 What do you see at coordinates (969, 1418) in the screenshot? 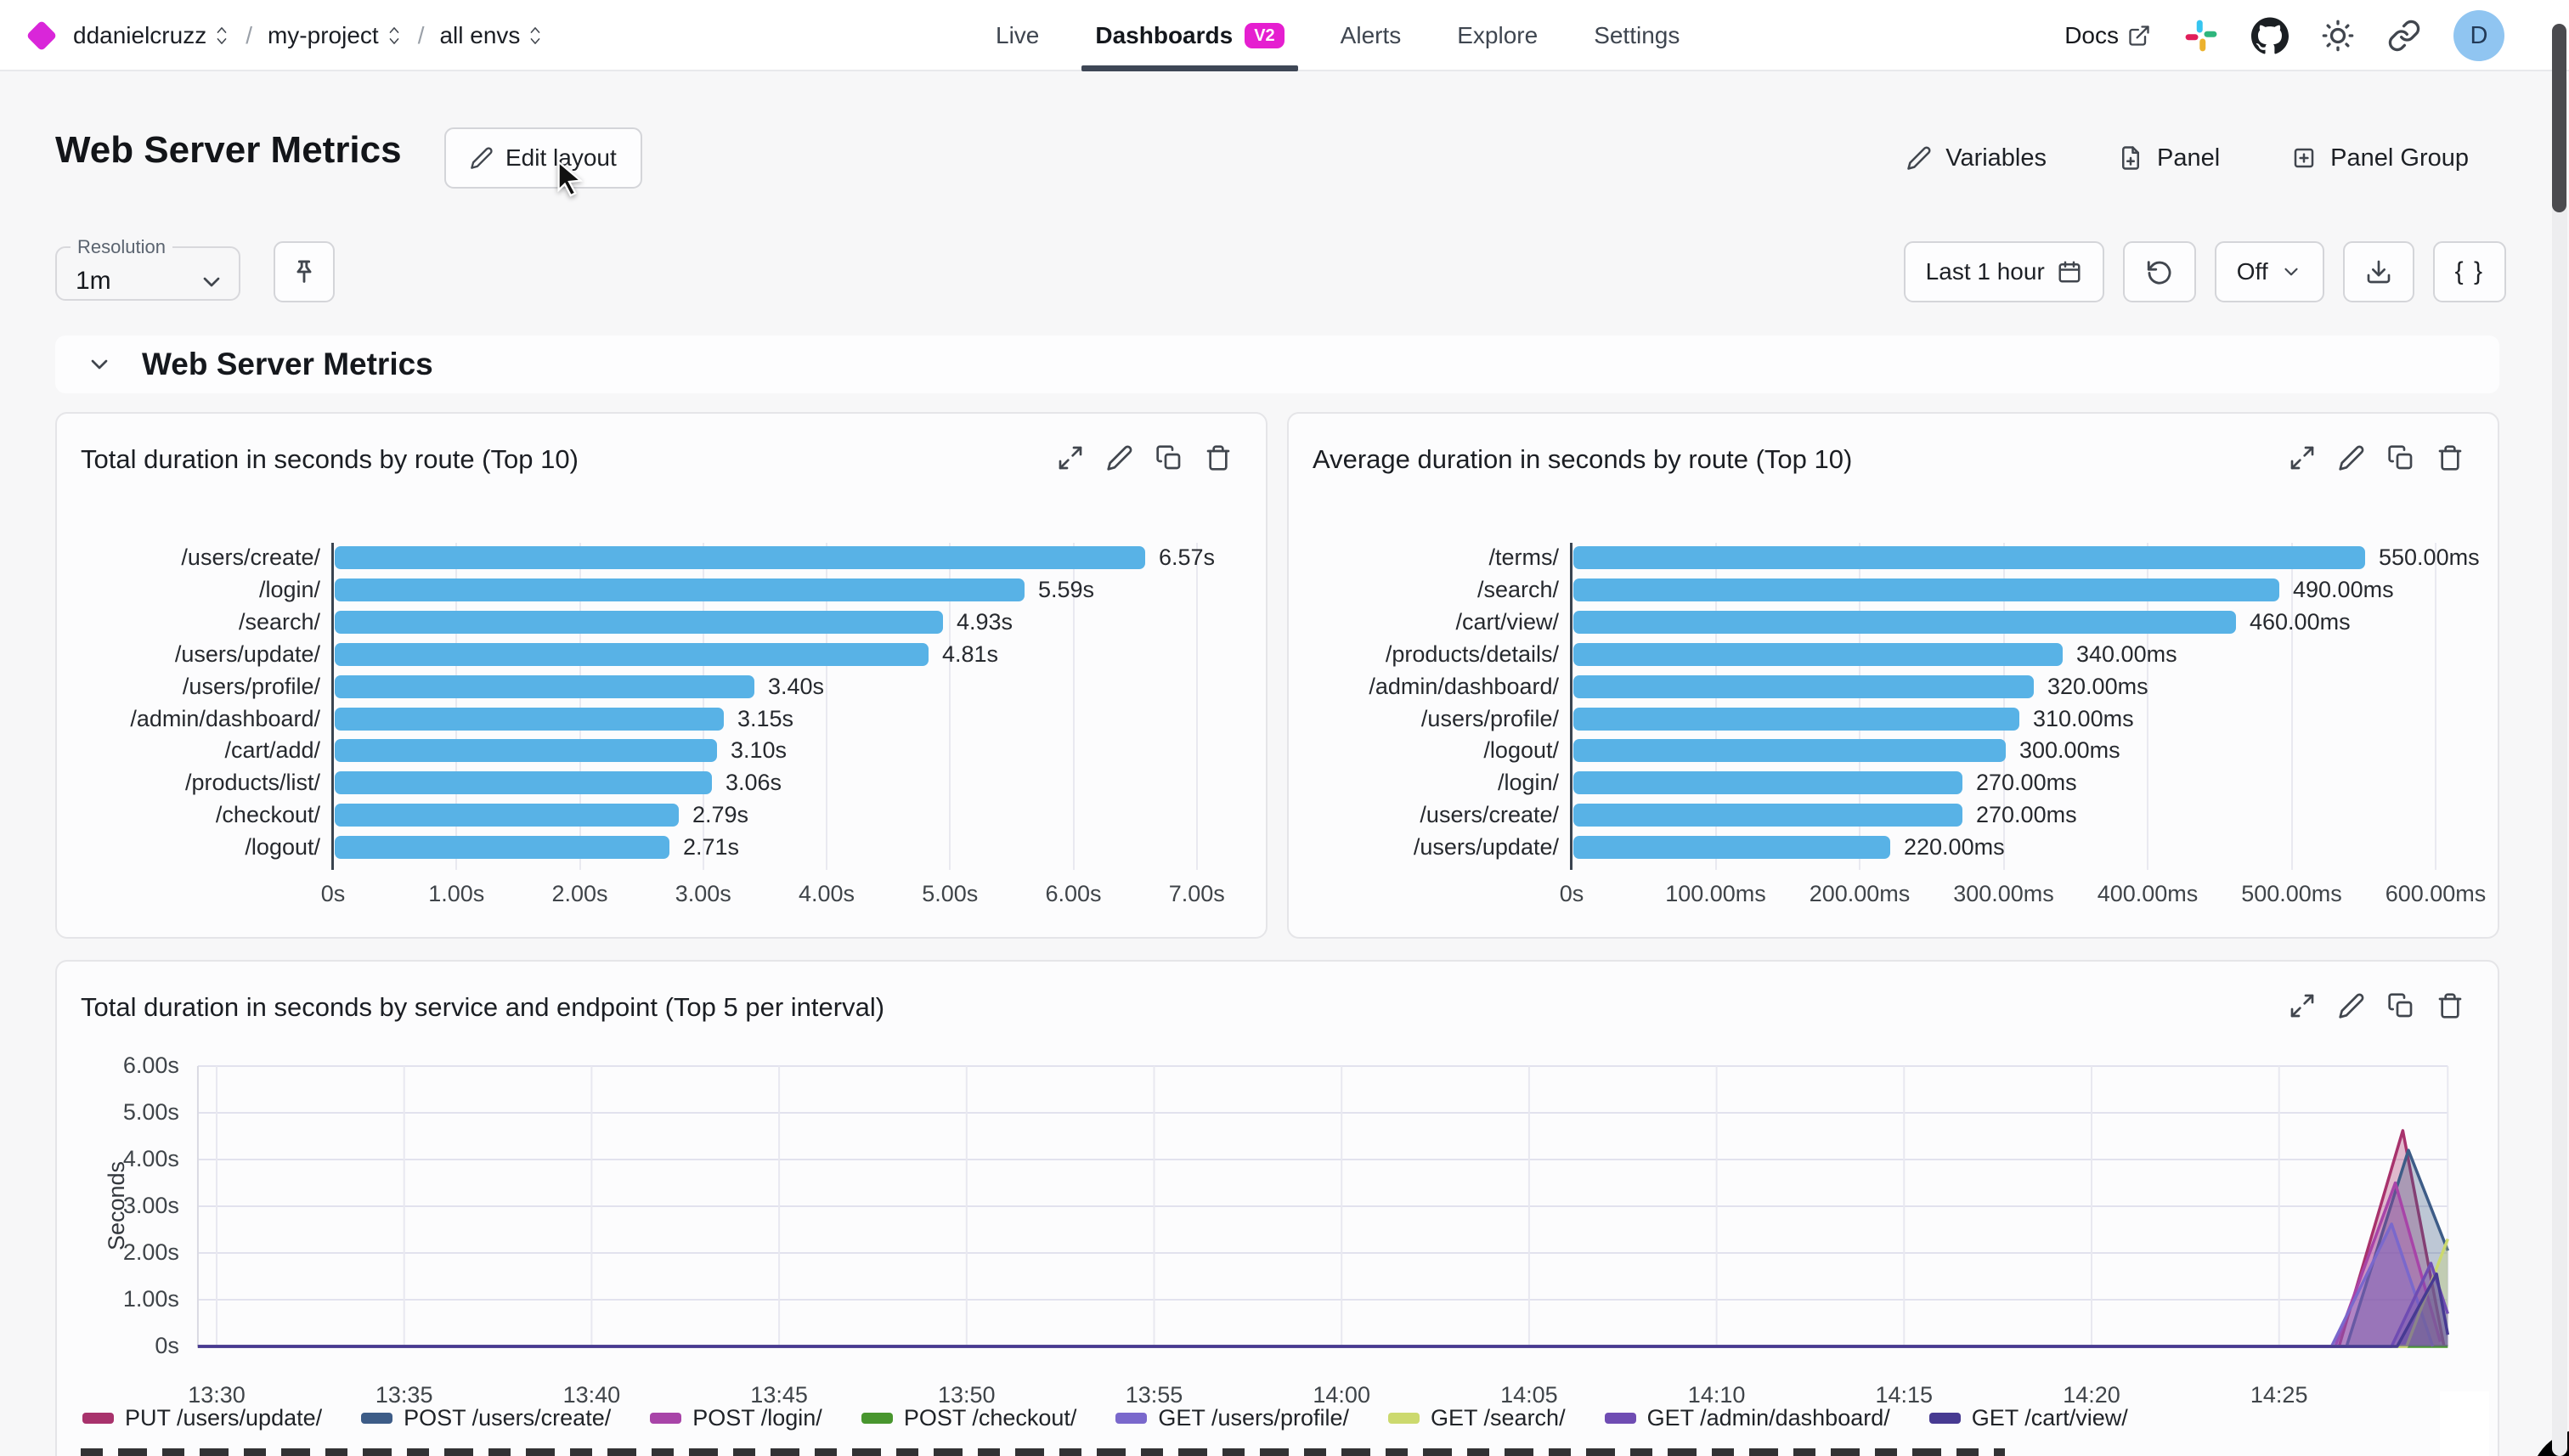
I see `legend-item: POST /checkout/` at bounding box center [969, 1418].